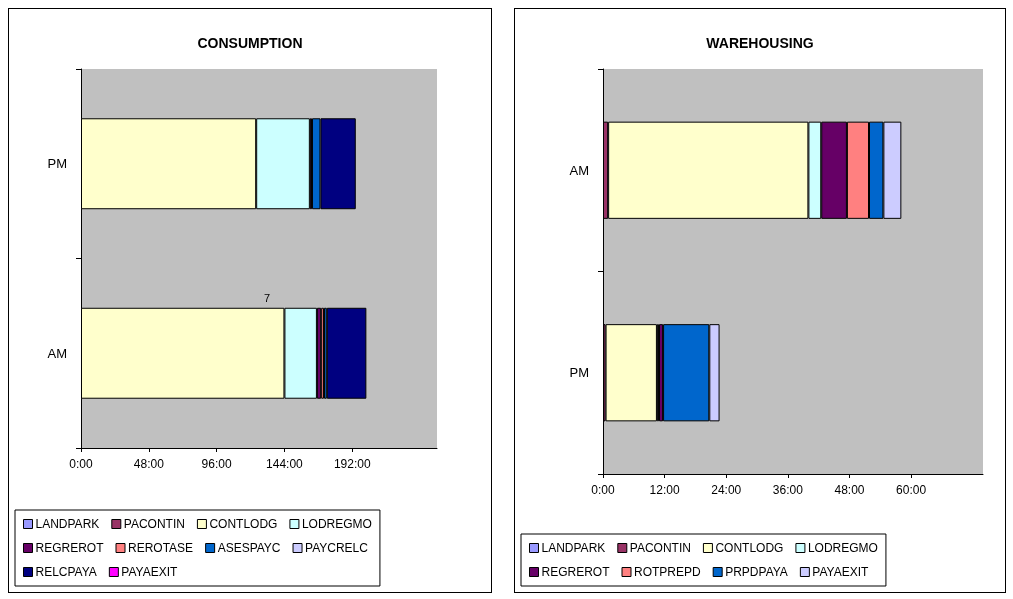 The image size is (1013, 599). Describe the element at coordinates (337, 548) in the screenshot. I see `legend-label: PAYCRELC` at that location.